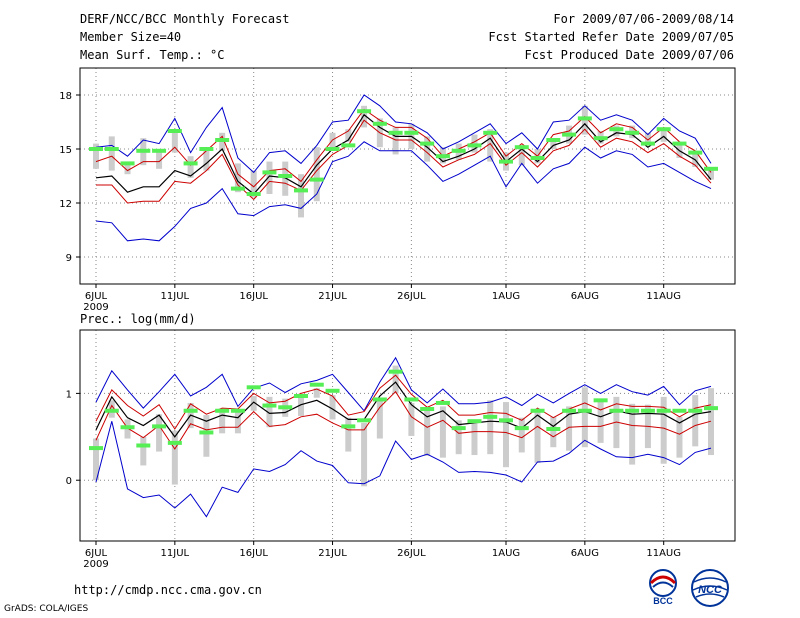  I want to click on member-size: Member Size=40, so click(131, 37).